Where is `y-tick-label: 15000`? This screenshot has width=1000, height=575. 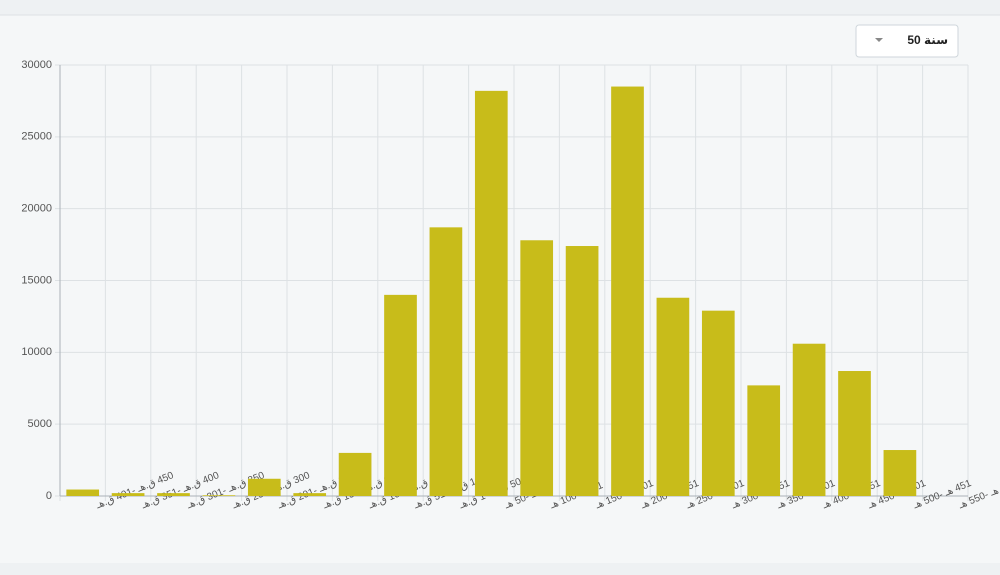 y-tick-label: 15000 is located at coordinates (36, 280).